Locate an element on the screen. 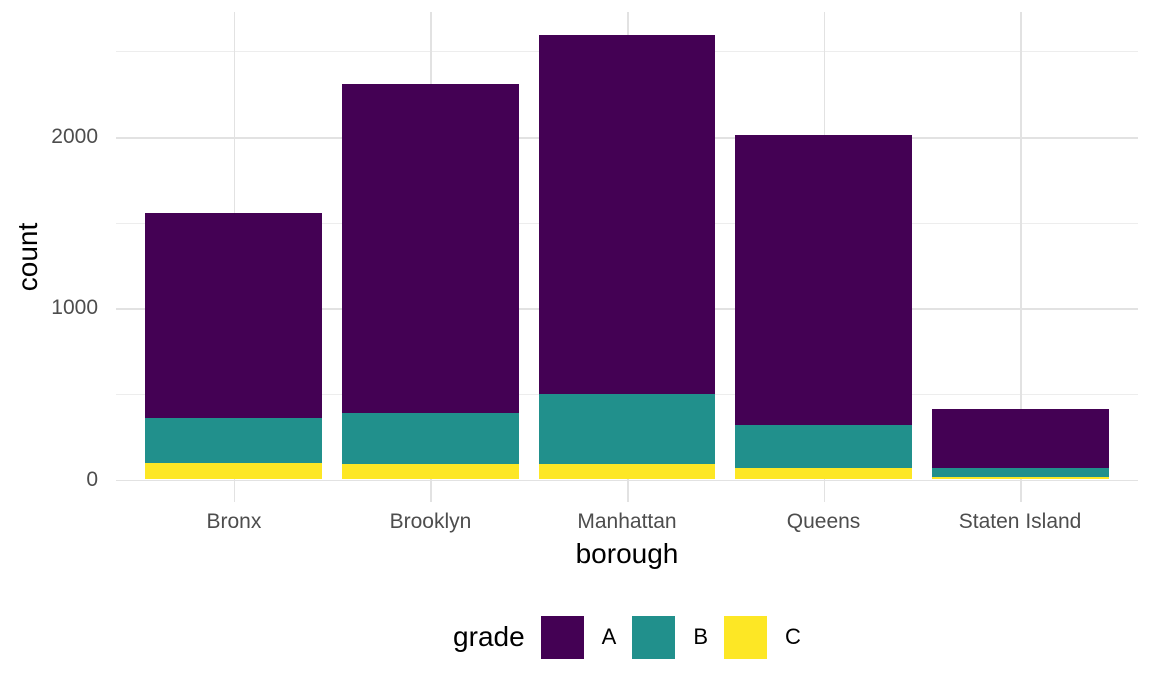 The height and width of the screenshot is (691, 1152). bar-segment-staten-island-A is located at coordinates (1020, 438).